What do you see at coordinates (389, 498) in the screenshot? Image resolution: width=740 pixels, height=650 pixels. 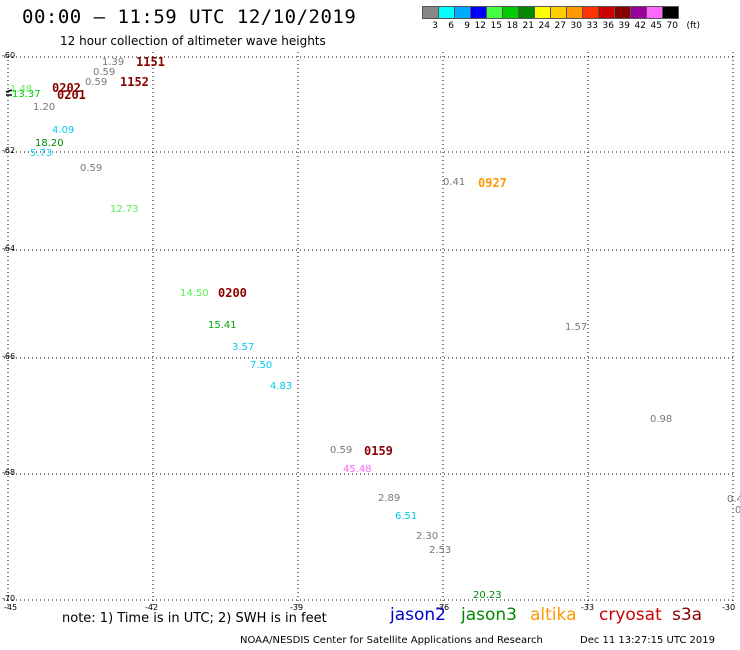 I see `wave-height-value: 2.89` at bounding box center [389, 498].